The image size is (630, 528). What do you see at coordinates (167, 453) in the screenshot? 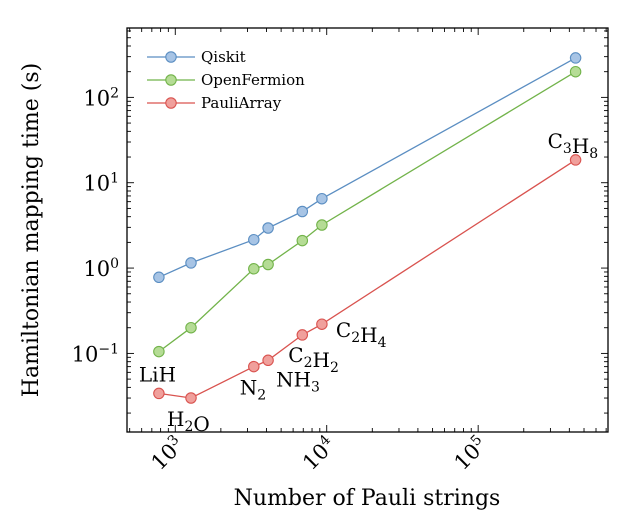
I see `x-tick-label: 10³` at bounding box center [167, 453].